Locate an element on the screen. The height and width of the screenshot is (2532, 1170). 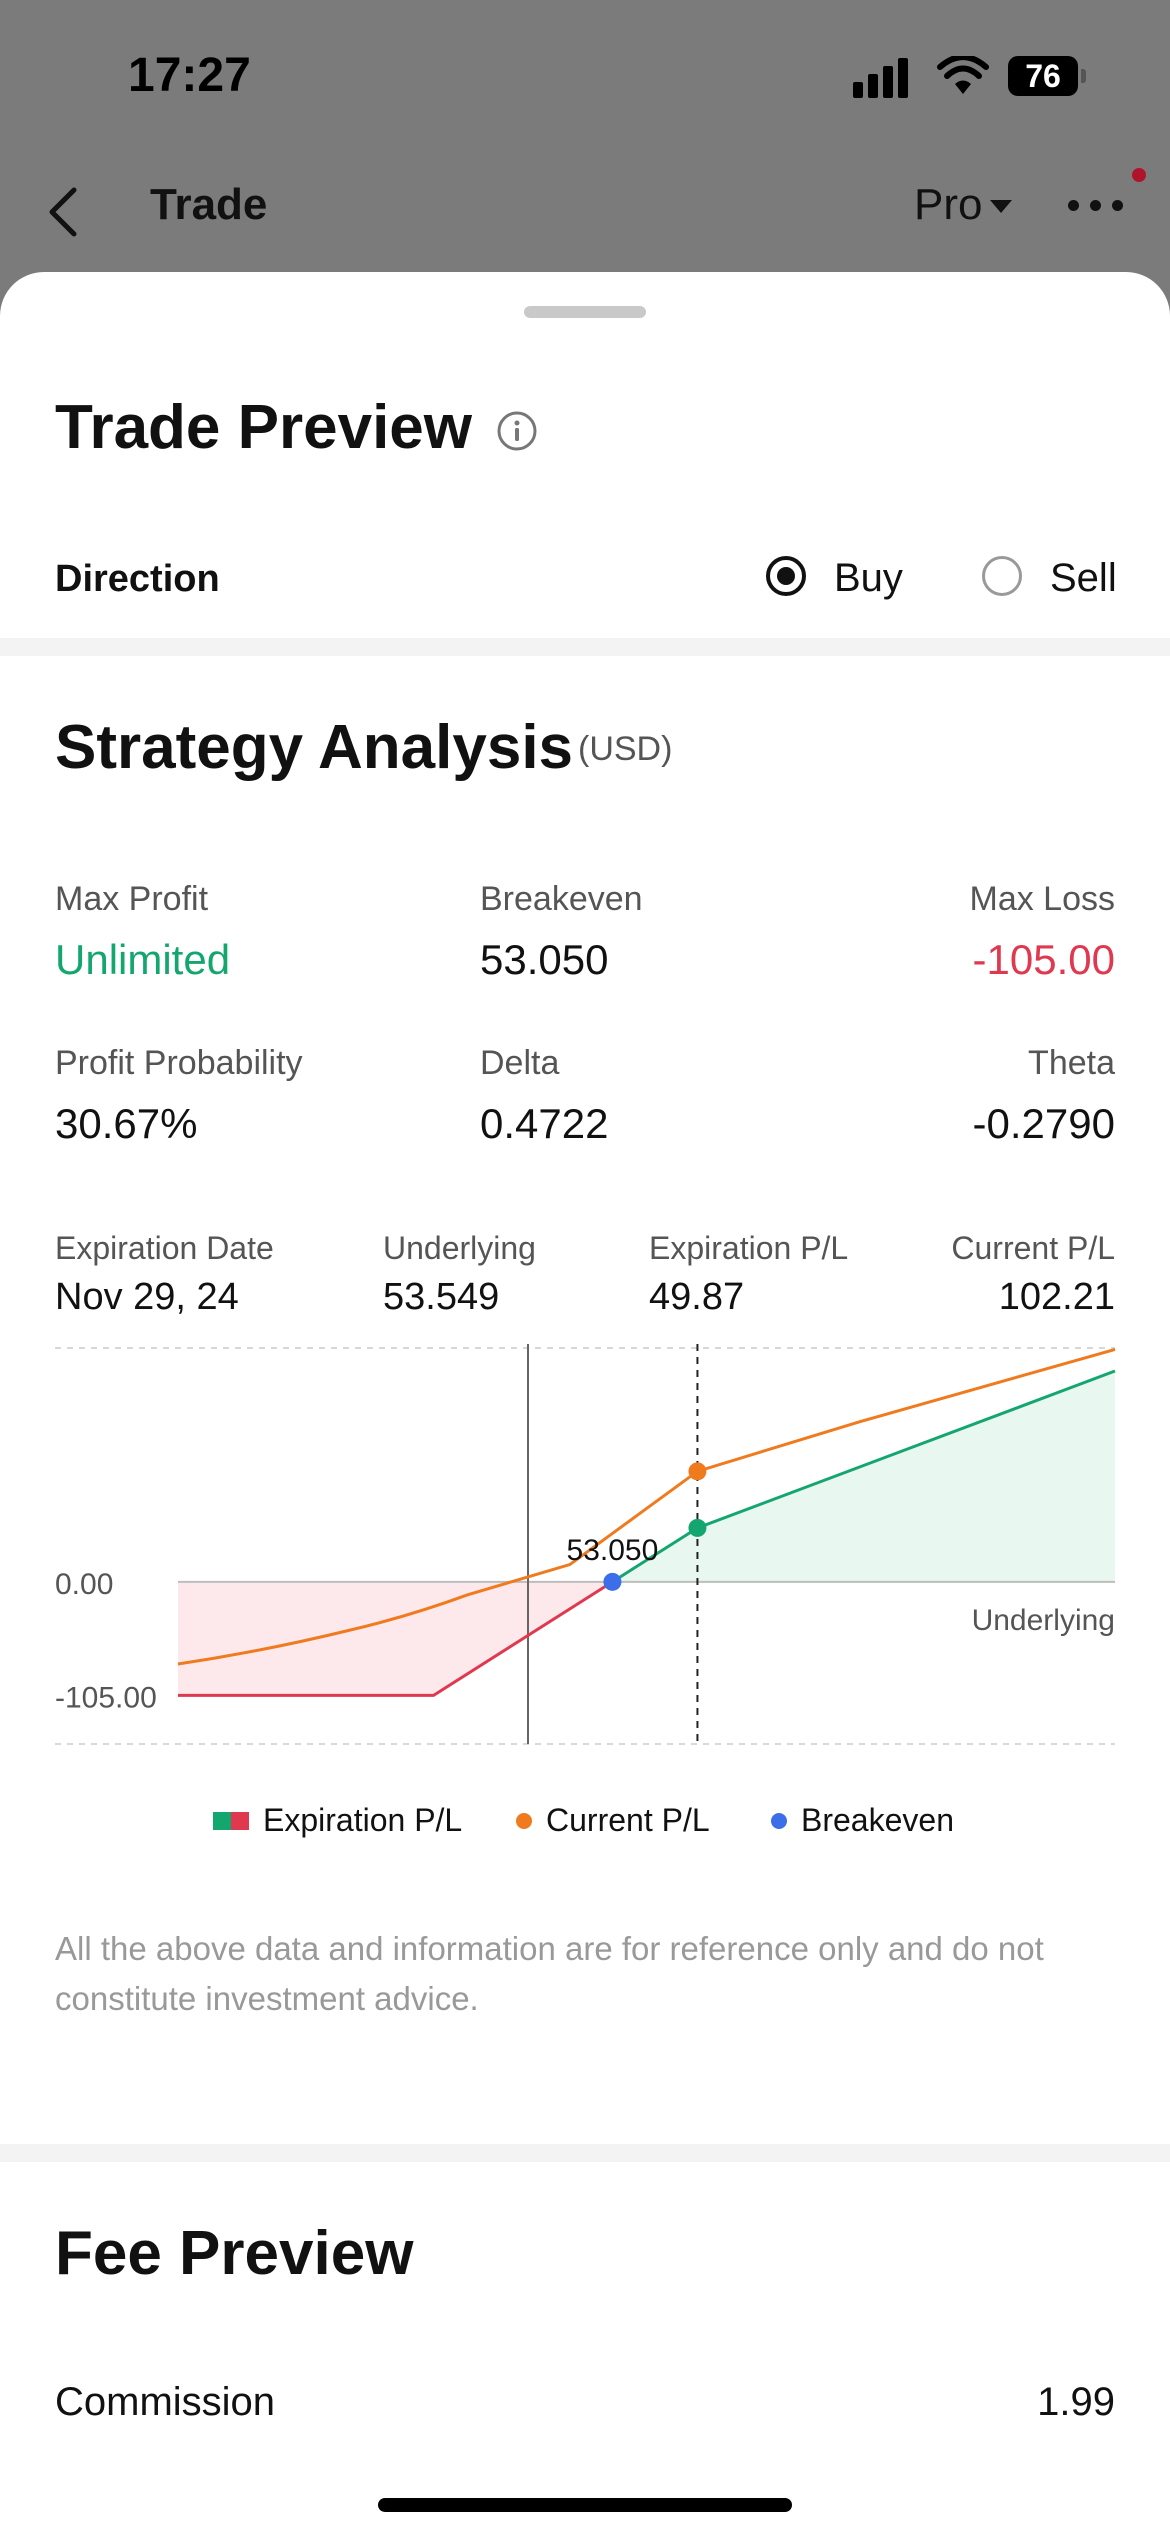
max-profit-value: Unlimited is located at coordinates (143, 959).